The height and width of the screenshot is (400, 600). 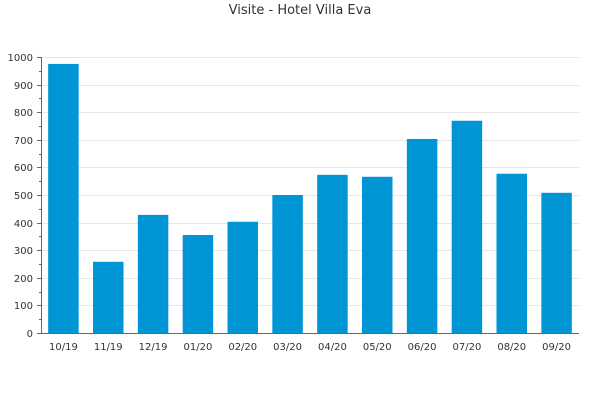 I want to click on x-tick-label: 05/20, so click(x=377, y=347).